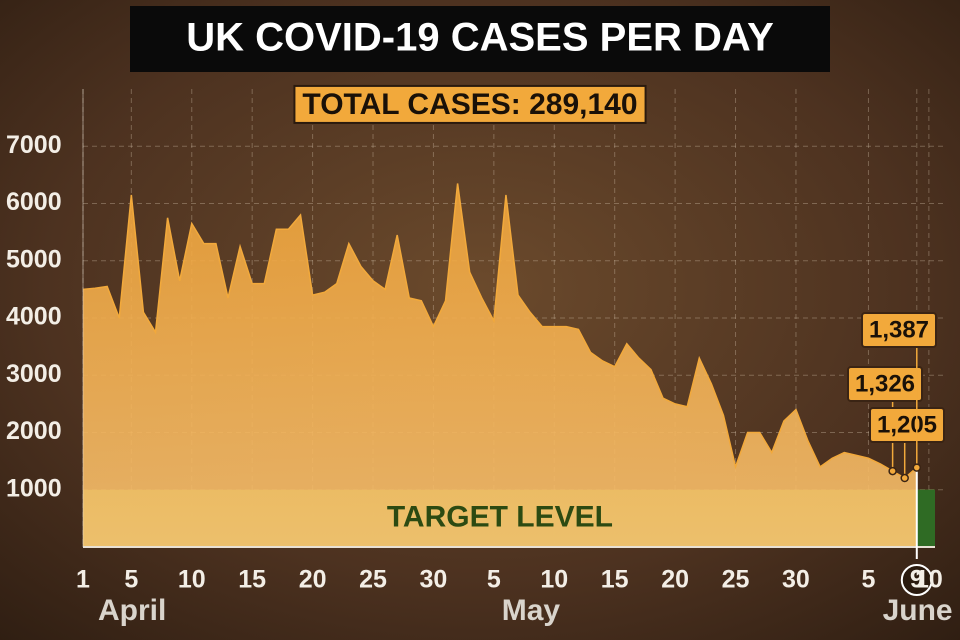 The height and width of the screenshot is (640, 960). I want to click on chart-title: UK COVID-19 CASES PER DAY, so click(480, 38).